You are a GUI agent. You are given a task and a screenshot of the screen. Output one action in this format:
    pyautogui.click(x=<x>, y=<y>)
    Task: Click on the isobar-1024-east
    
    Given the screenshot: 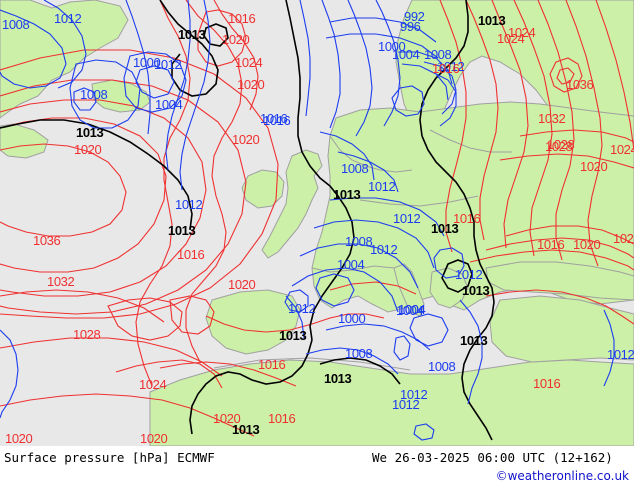 What is the action you would take?
    pyautogui.click(x=569, y=235)
    